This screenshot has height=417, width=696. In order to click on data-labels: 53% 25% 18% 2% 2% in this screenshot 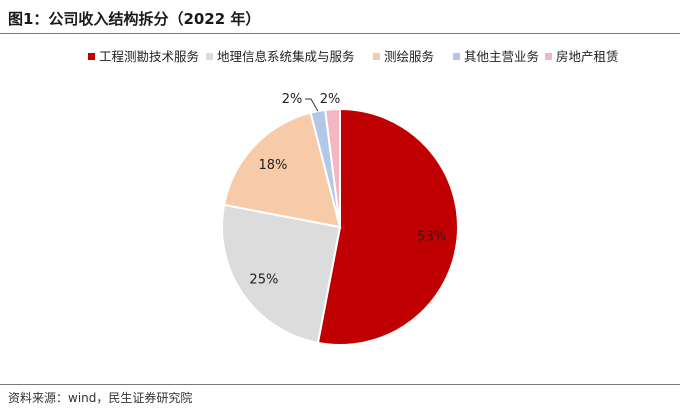, I will do `click(347, 190)`.